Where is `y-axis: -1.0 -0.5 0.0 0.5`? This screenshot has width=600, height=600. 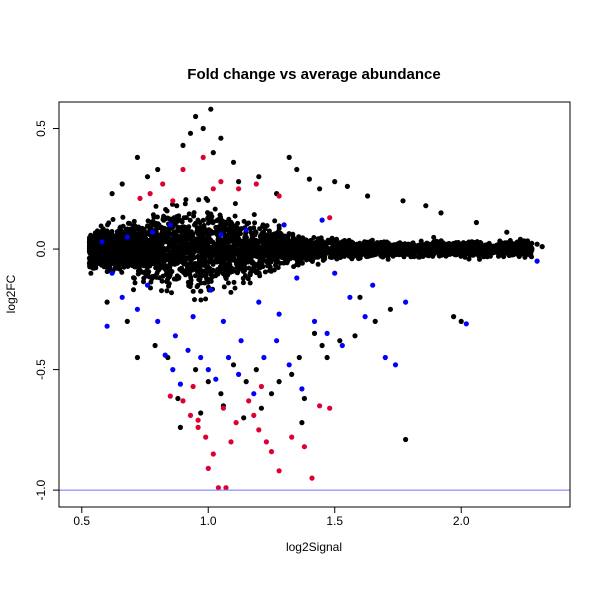 y-axis: -1.0 -0.5 0.0 0.5 is located at coordinates (47, 310).